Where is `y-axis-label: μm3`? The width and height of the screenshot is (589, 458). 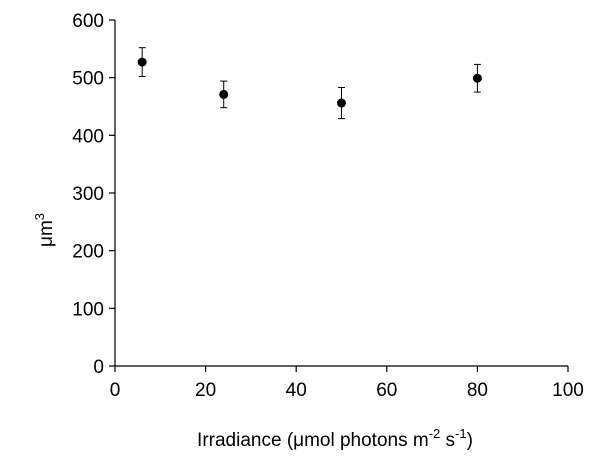 y-axis-label: μm3 is located at coordinates (44, 230).